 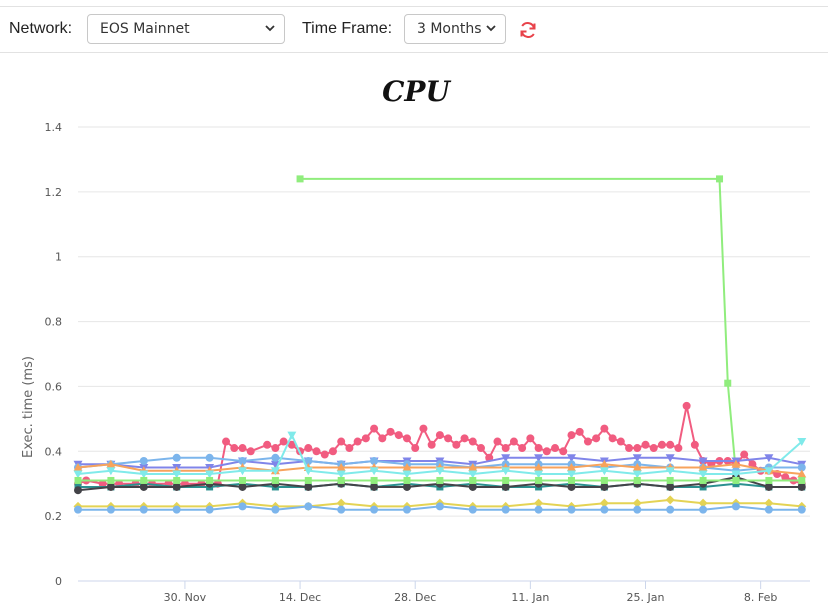 I want to click on refresh-icon, so click(x=528, y=30).